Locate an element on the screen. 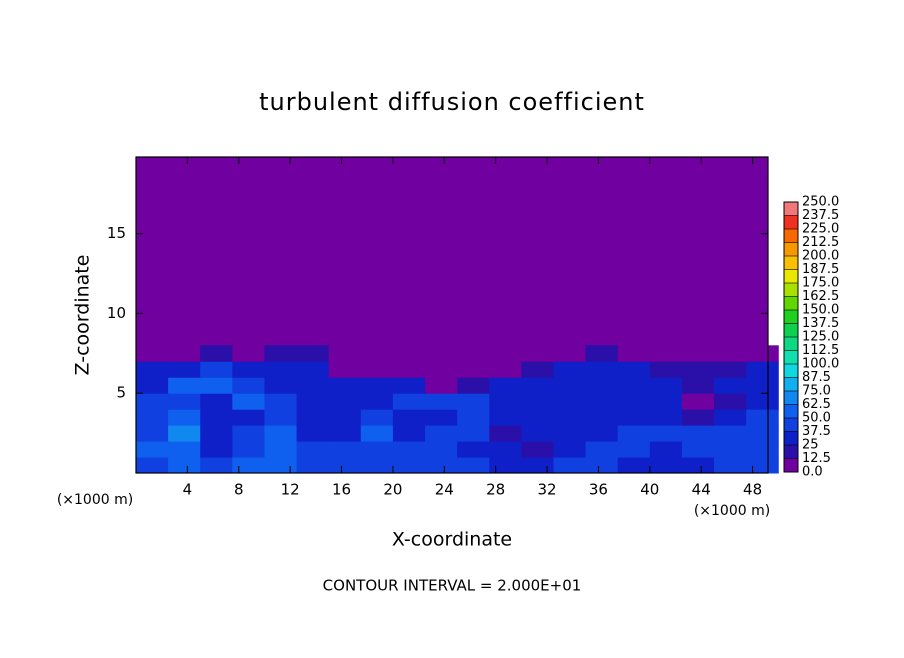 The image size is (904, 658). colorbar-label: 150.0 is located at coordinates (820, 310).